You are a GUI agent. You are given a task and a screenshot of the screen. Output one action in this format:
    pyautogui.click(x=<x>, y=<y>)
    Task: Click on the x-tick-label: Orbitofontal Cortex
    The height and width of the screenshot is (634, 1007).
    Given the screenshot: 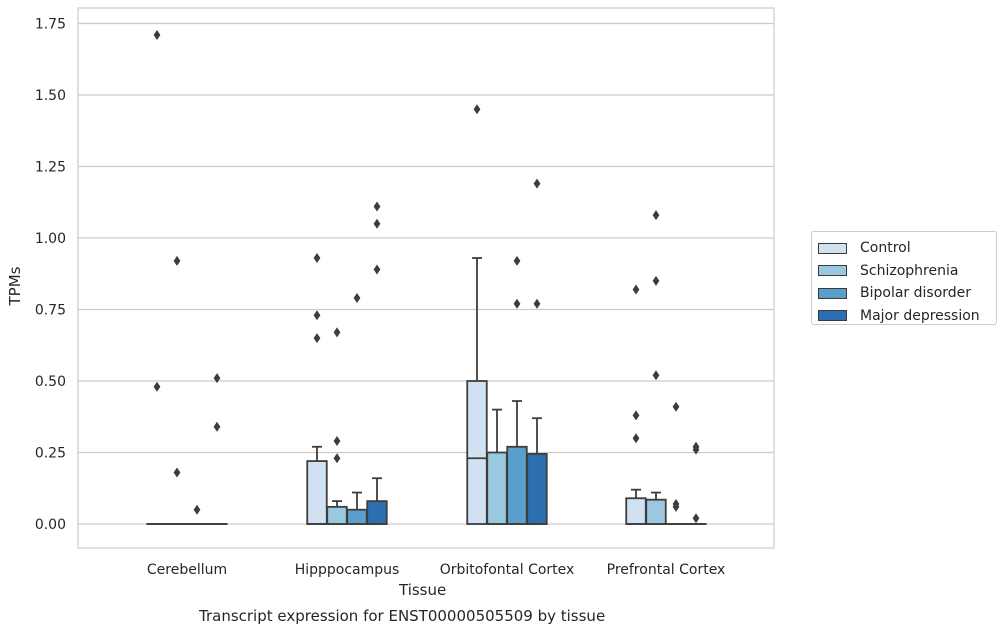 What is the action you would take?
    pyautogui.click(x=507, y=570)
    